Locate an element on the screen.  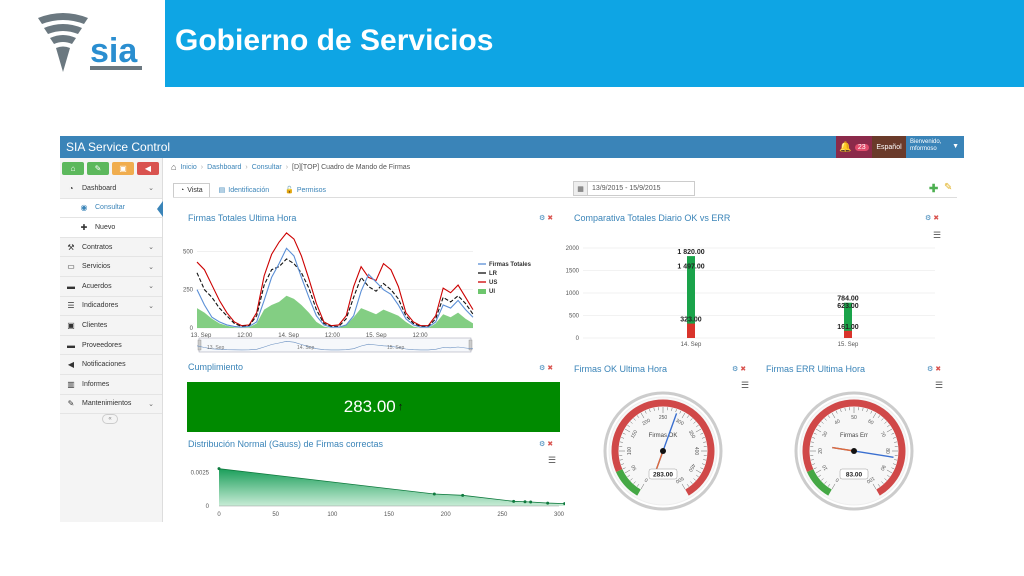
x-tick-label: 50 is located at coordinates (275, 515).